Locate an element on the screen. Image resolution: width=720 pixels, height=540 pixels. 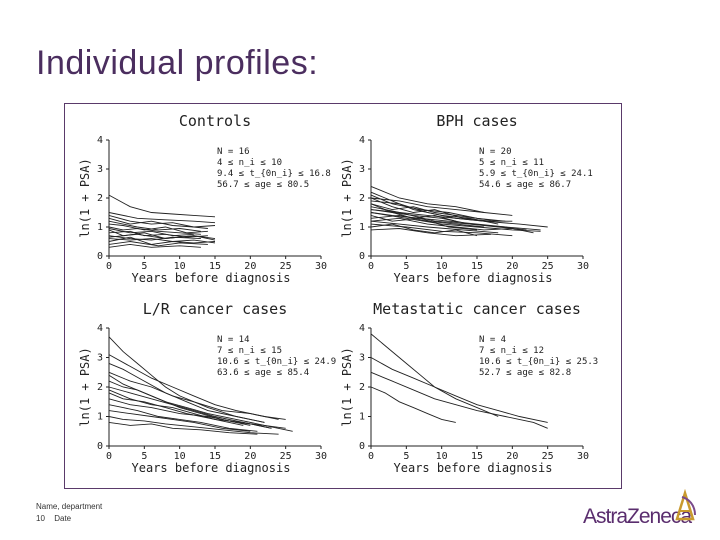
panel3-xtick-label: 20 is located at coordinates (250, 456).